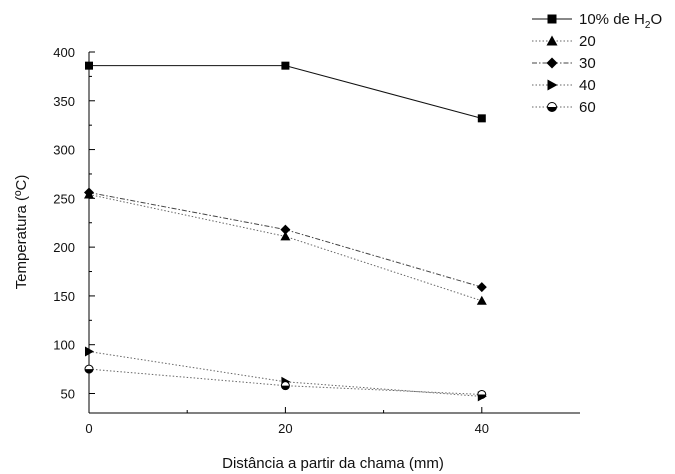 Image resolution: width=675 pixels, height=474 pixels. What do you see at coordinates (597, 63) in the screenshot?
I see `legend: 10% de H2O 20 30 40 60` at bounding box center [597, 63].